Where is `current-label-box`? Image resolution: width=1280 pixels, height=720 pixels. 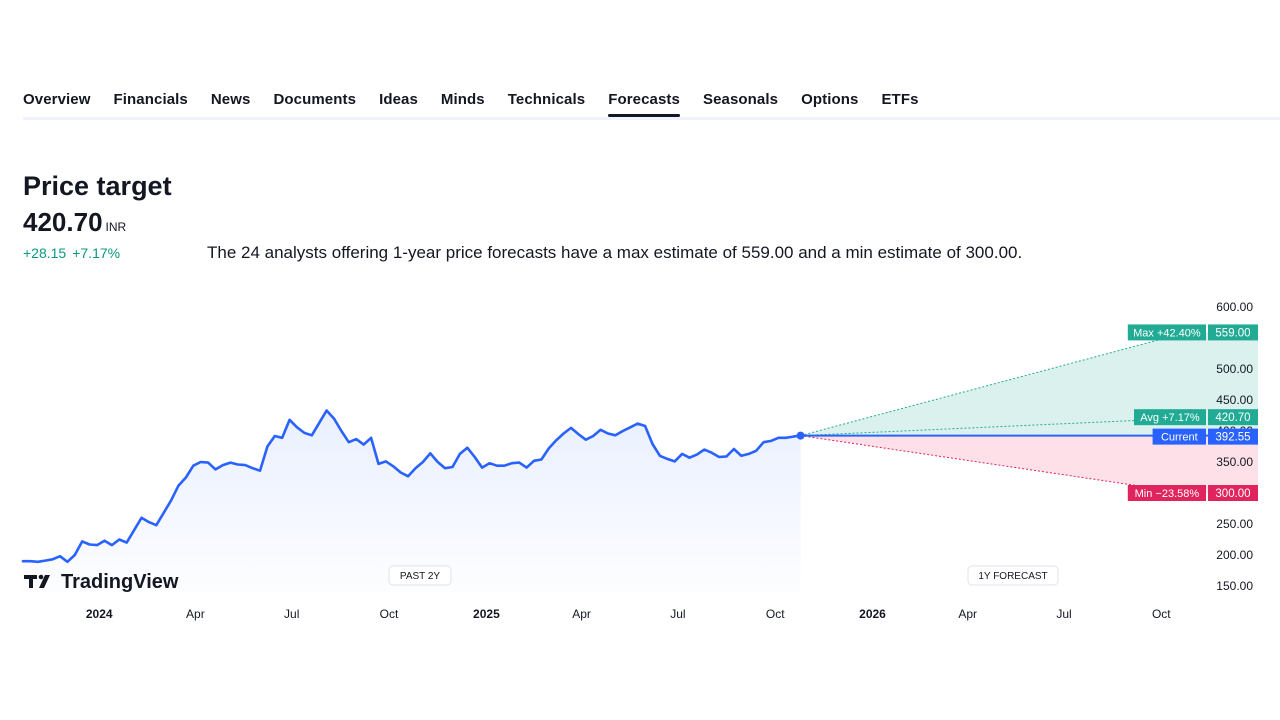 current-label-box is located at coordinates (1179, 436).